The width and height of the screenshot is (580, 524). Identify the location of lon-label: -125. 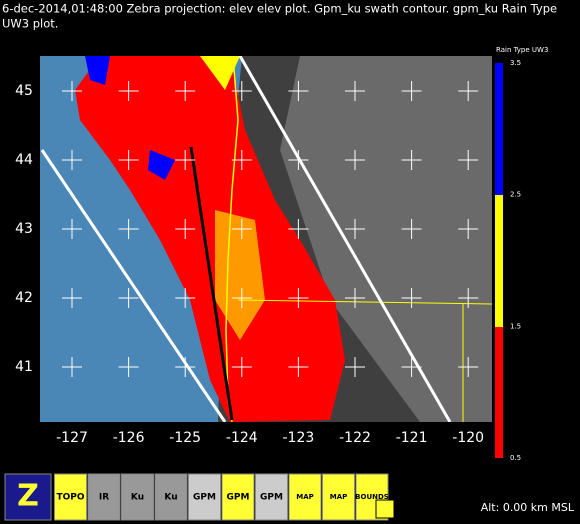
(185, 438).